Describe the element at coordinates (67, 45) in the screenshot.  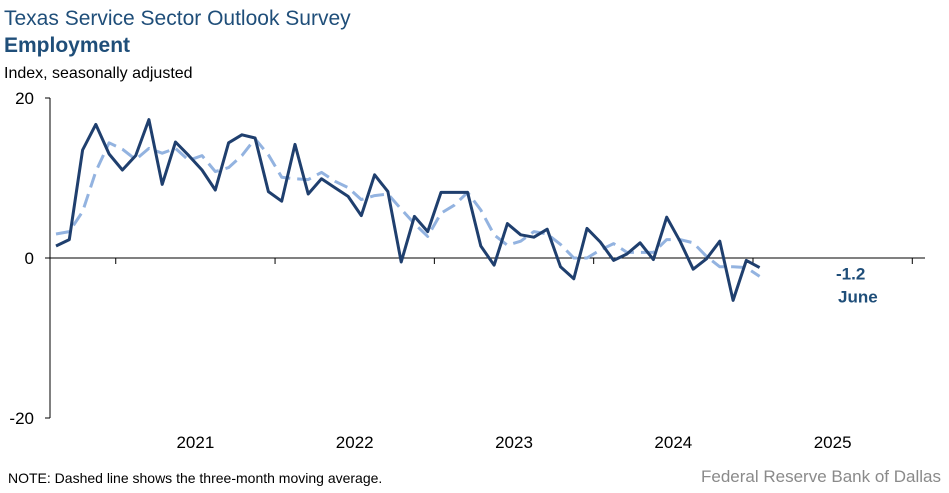
I see `chart-subtitle: Employment` at that location.